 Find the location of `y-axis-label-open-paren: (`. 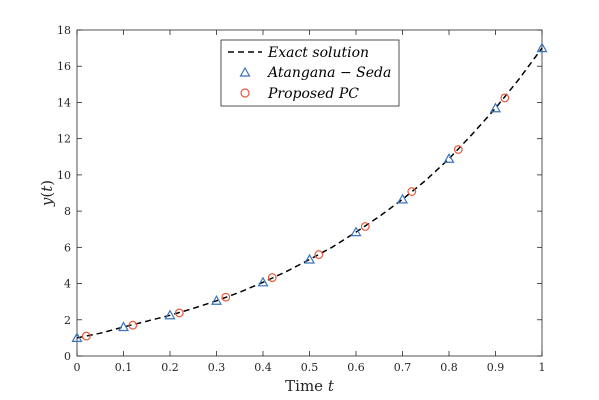

y-axis-label-open-paren: ( is located at coordinates (47, 195).